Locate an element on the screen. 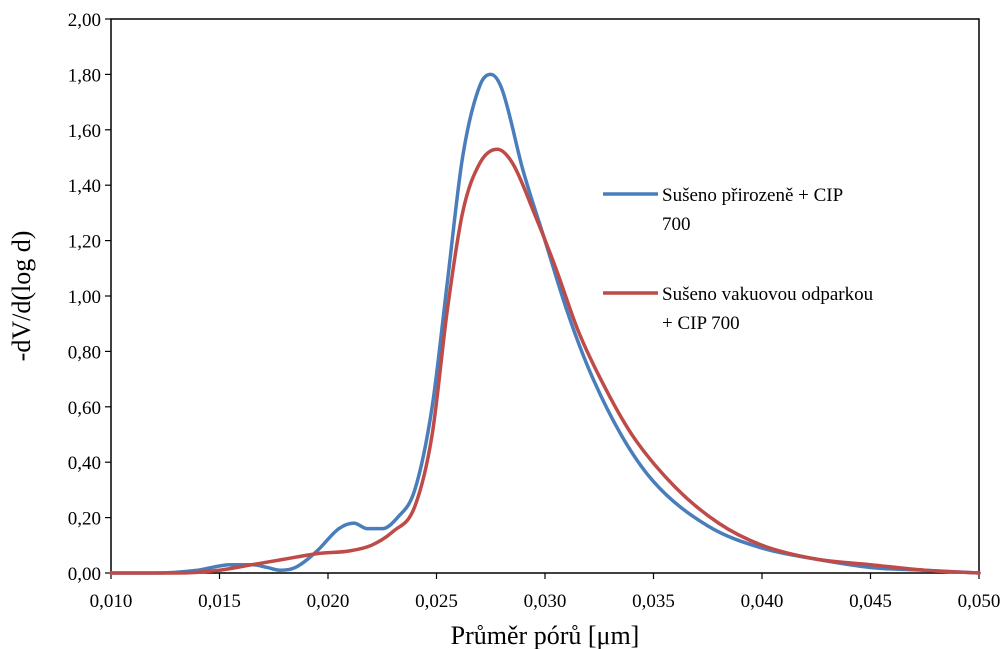 This screenshot has width=1008, height=649. x-tick-label: 0,025 is located at coordinates (436, 601).